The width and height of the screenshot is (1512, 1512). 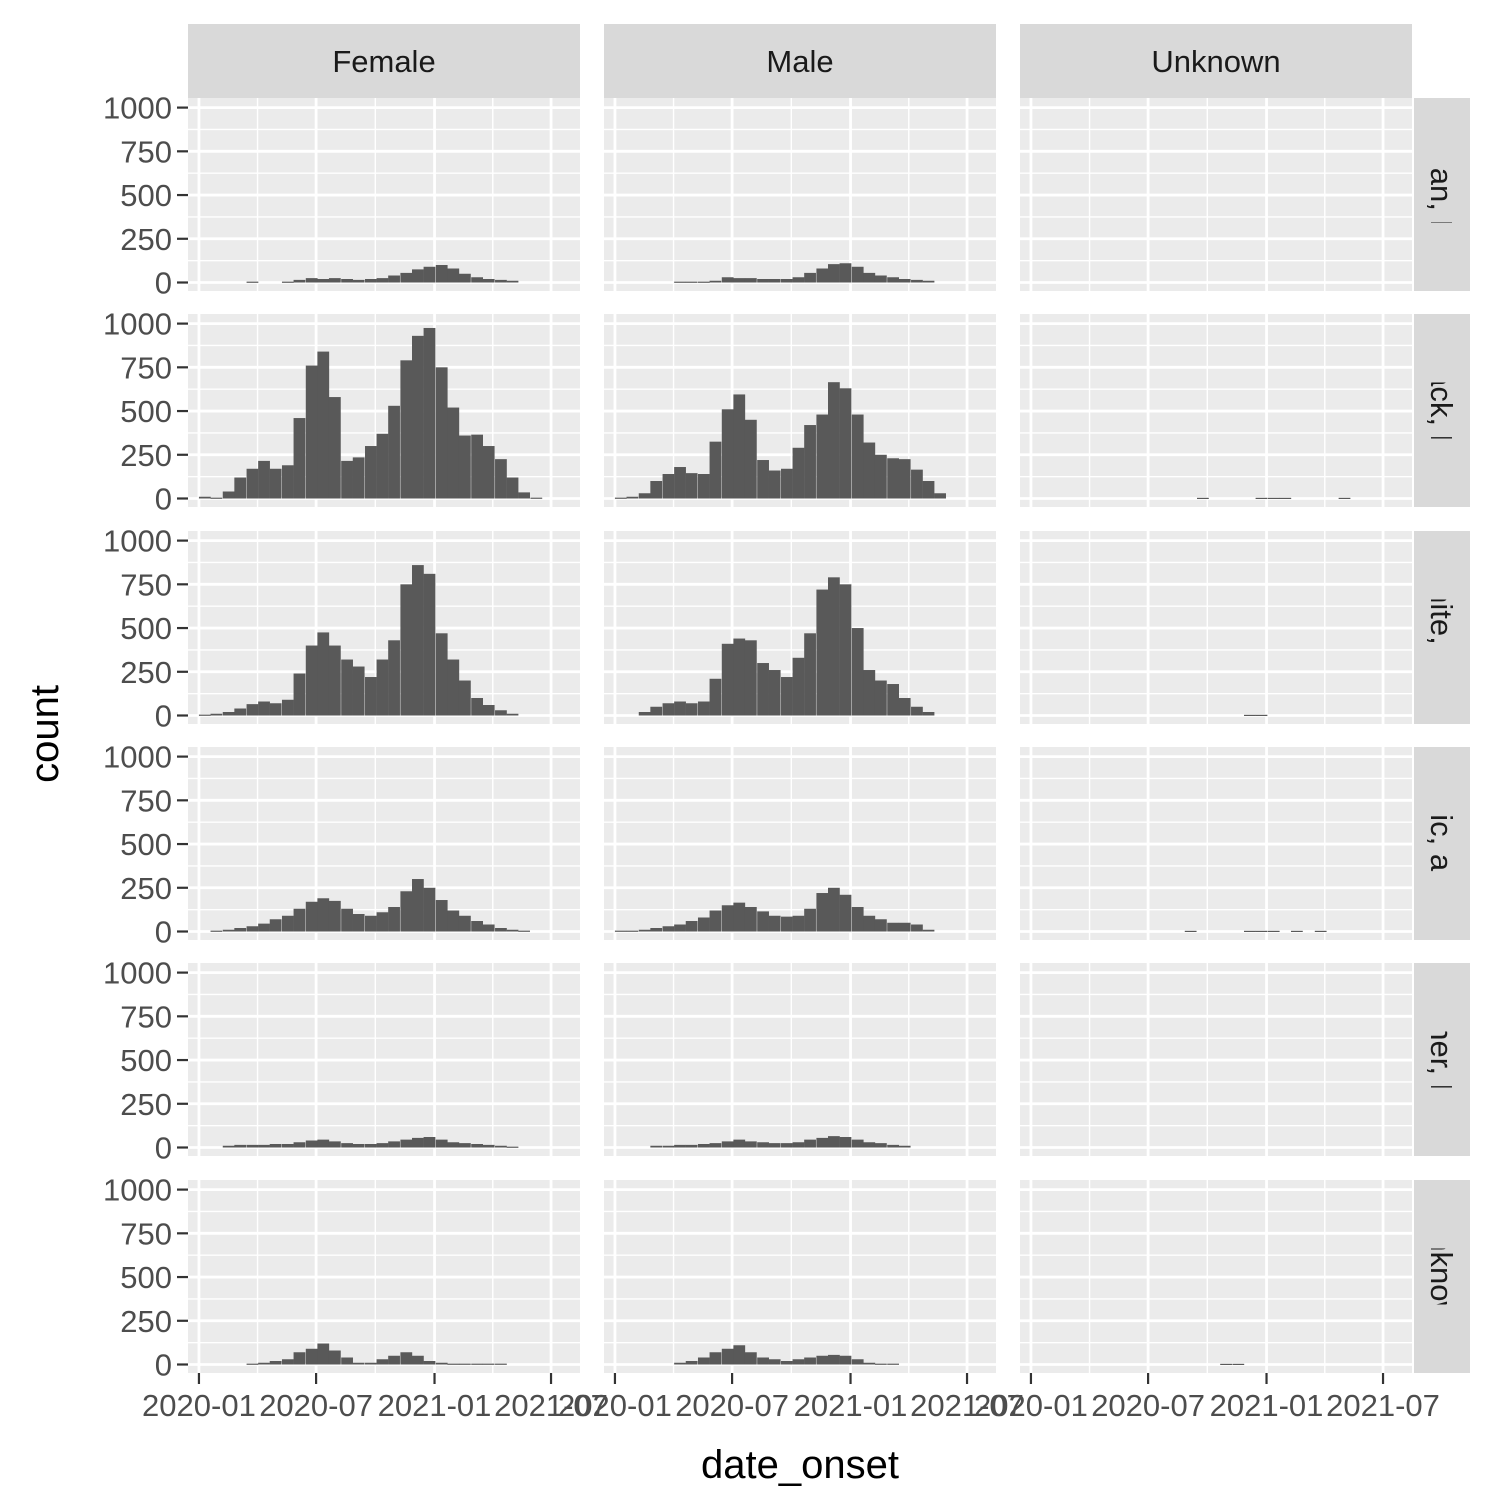 I want to click on y-tick-label: 750, so click(x=146, y=800).